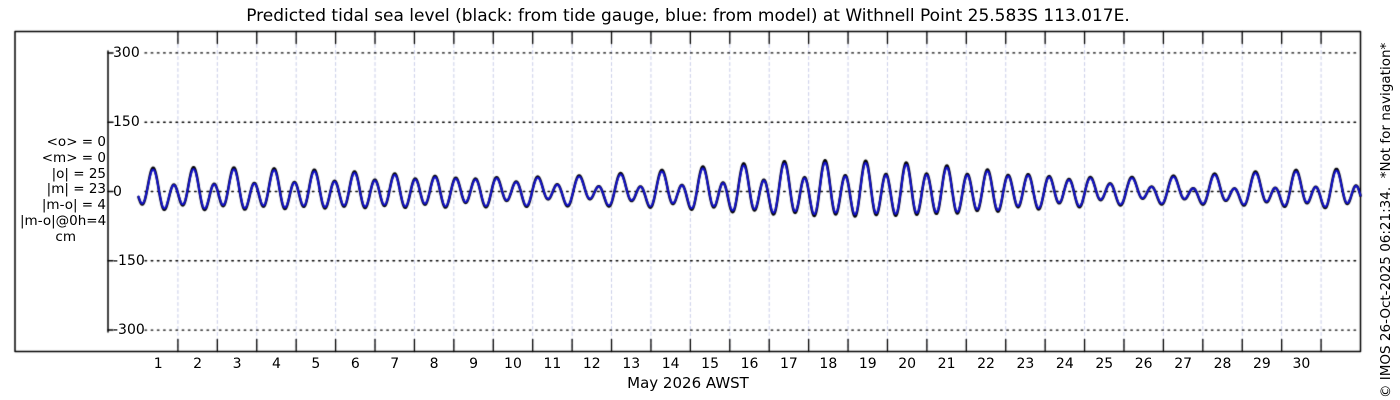  Describe the element at coordinates (1143, 364) in the screenshot. I see `x-tick-label: 26` at that location.